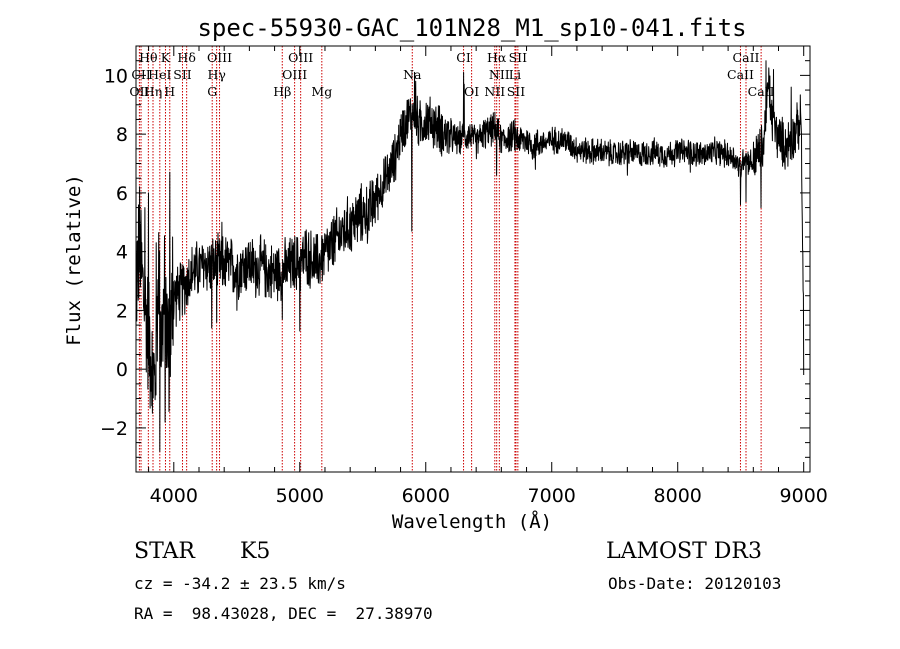 This screenshot has height=649, width=900. What do you see at coordinates (164, 551) in the screenshot?
I see `object-class: STAR` at bounding box center [164, 551].